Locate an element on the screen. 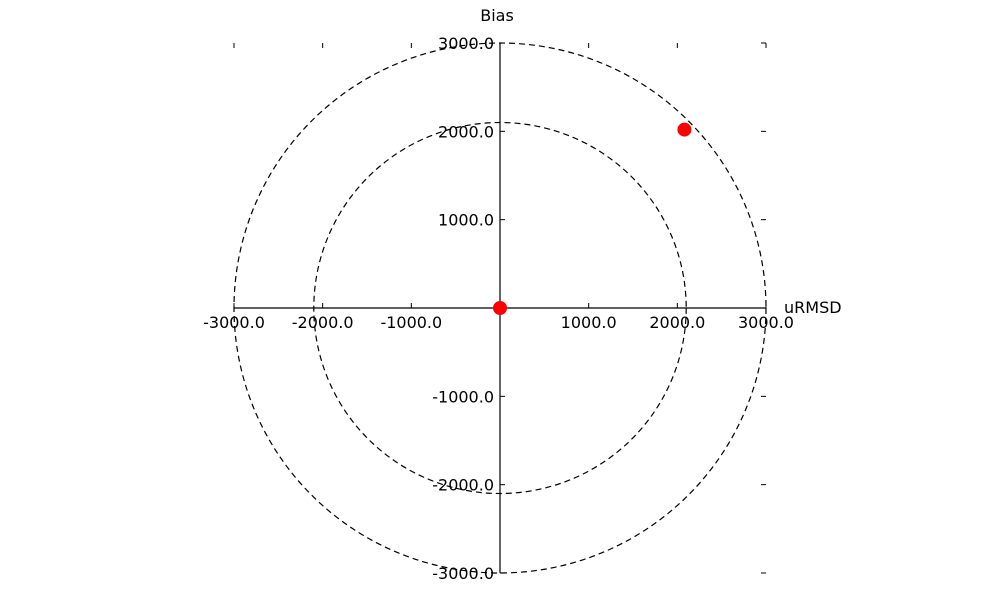  y-tick-label: -2000.0 is located at coordinates (463, 485).